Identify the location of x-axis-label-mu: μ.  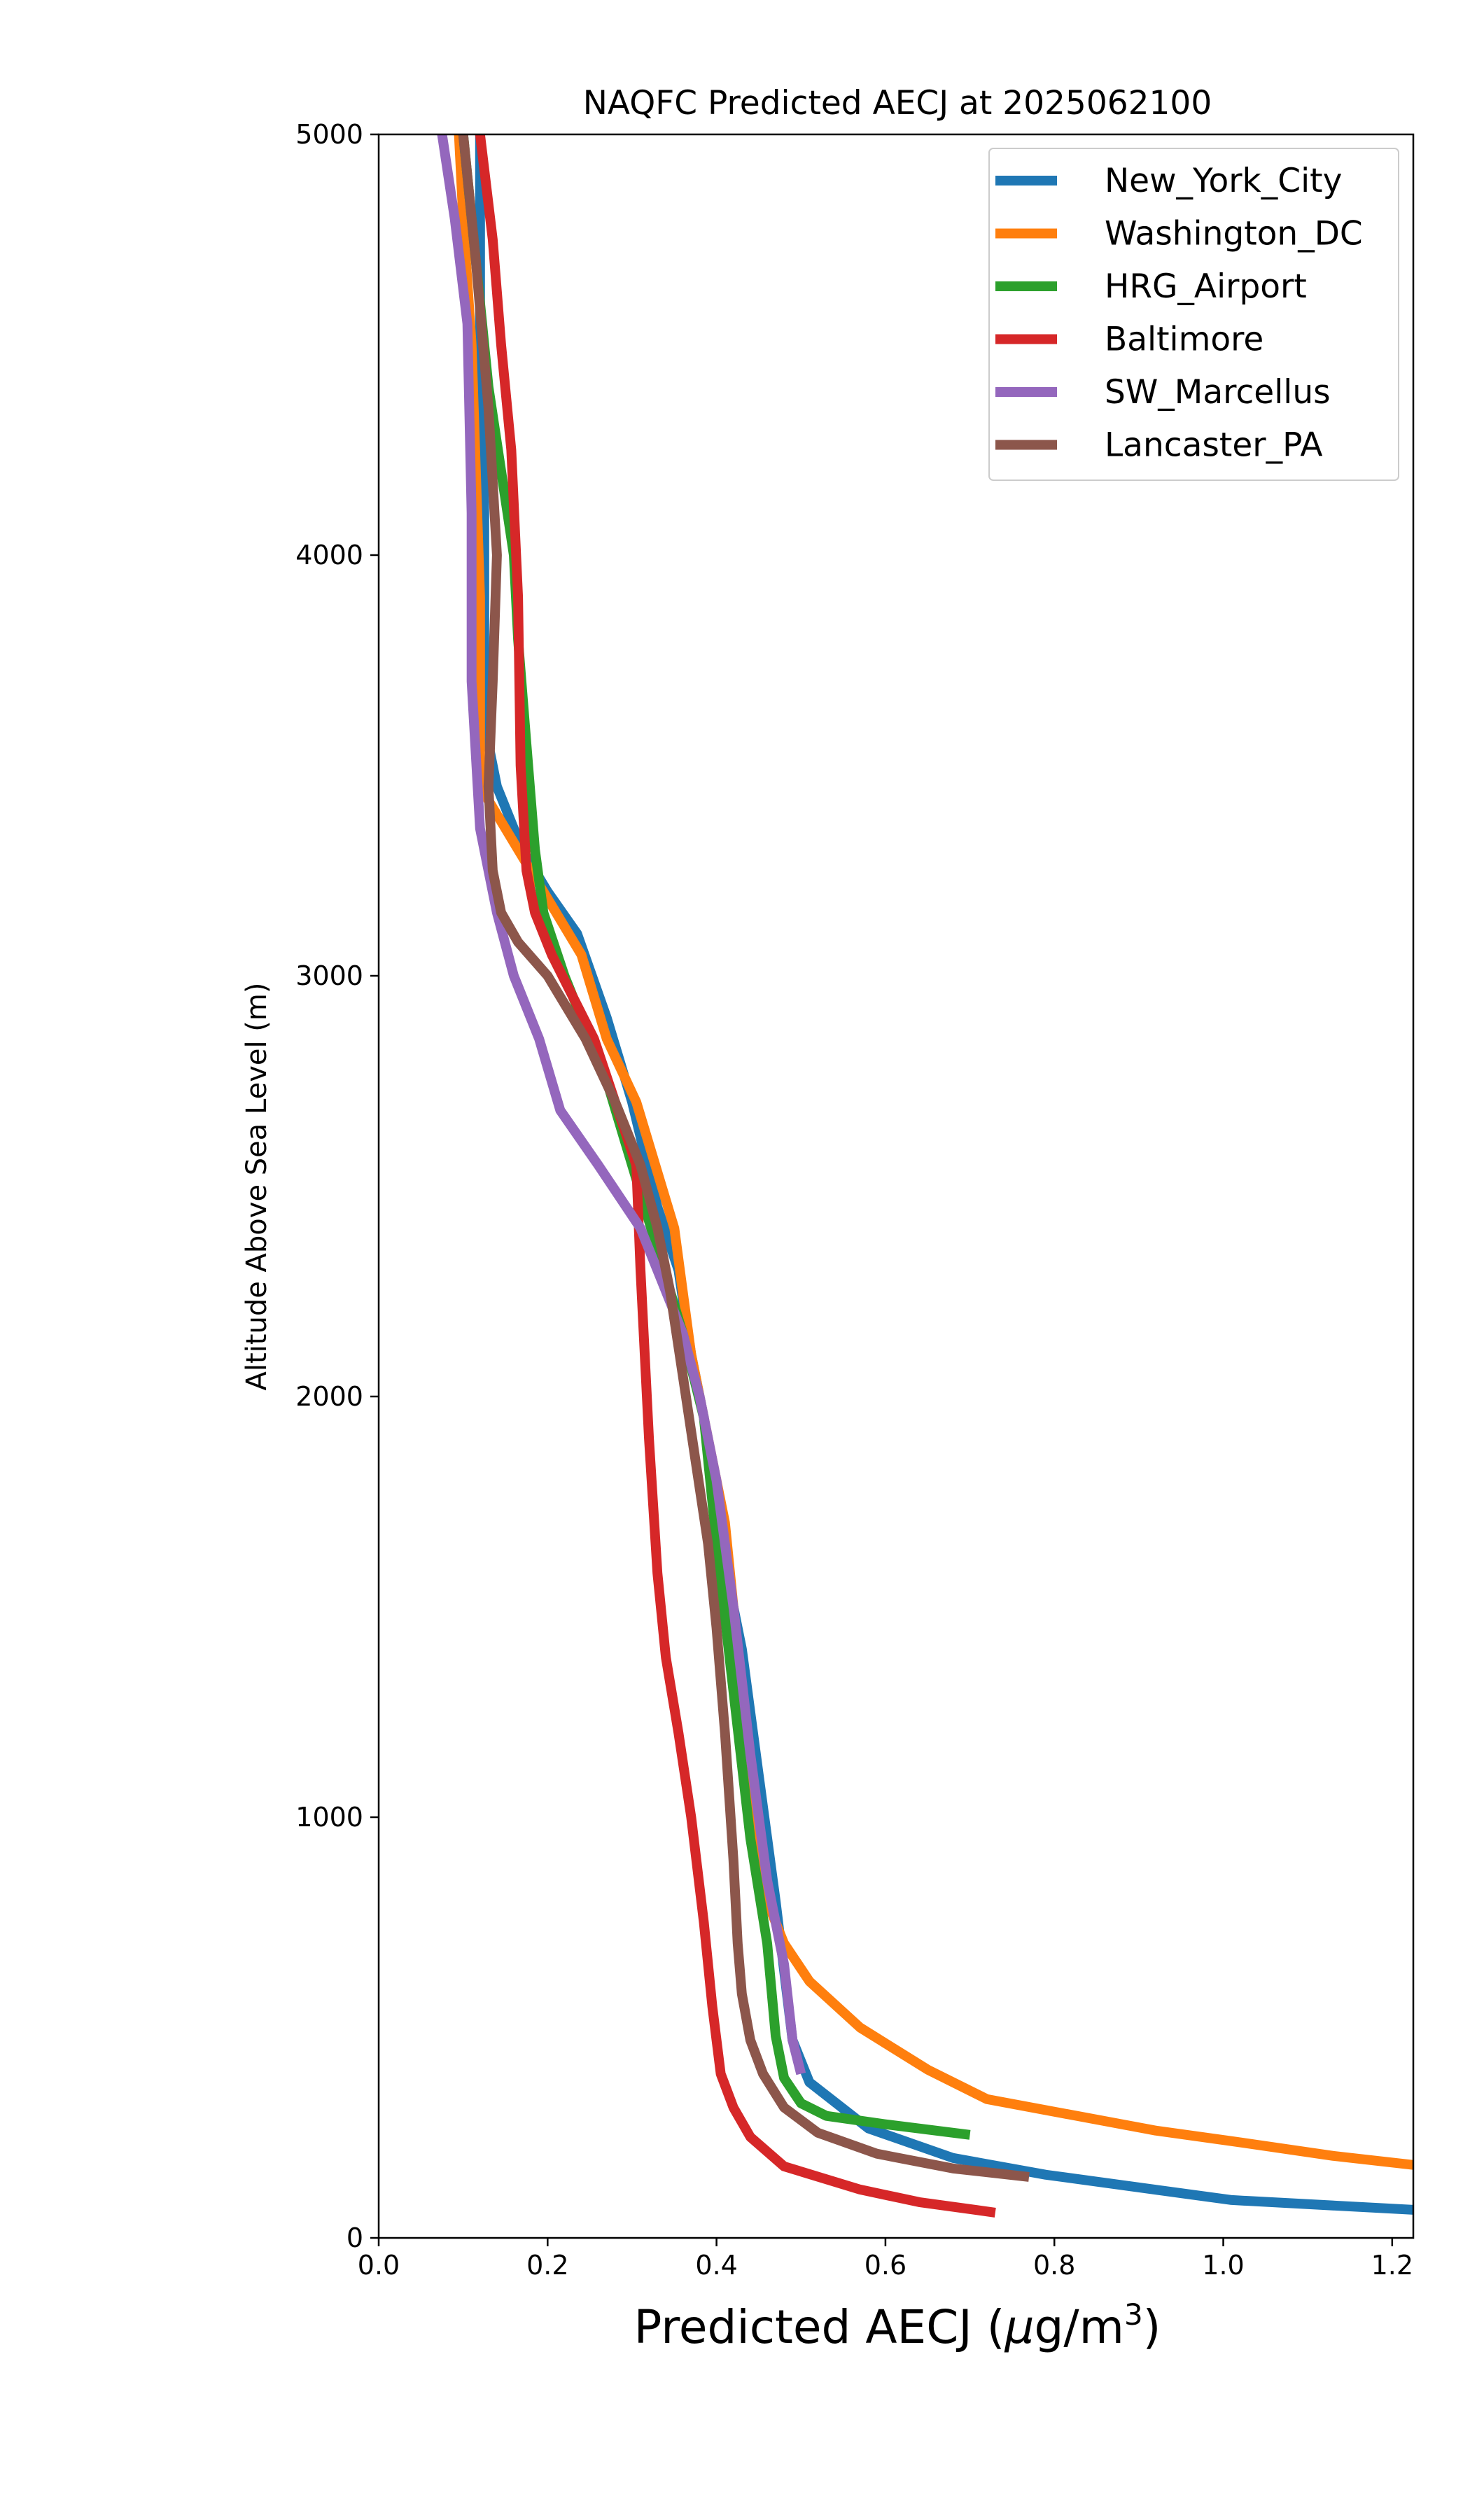
(1019, 2327).